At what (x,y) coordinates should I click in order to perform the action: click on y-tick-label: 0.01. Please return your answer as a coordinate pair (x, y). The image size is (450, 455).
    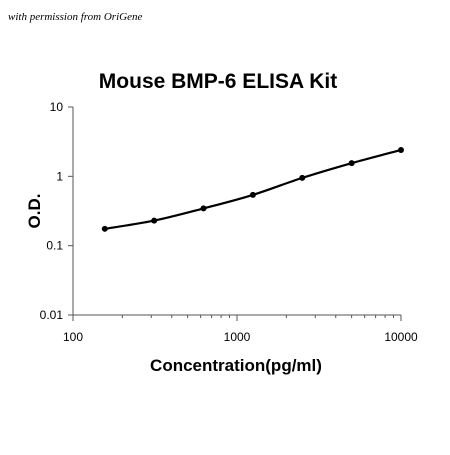
    Looking at the image, I should click on (52, 315).